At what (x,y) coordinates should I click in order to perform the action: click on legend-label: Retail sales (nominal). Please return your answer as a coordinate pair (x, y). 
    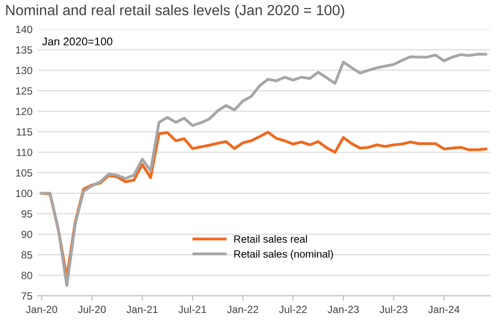
    Looking at the image, I should click on (283, 255).